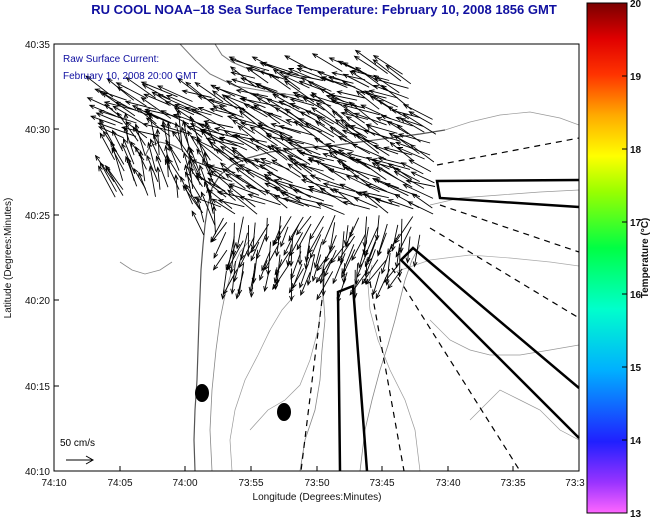 The image size is (651, 518). Describe the element at coordinates (636, 441) in the screenshot. I see `colorbar-tick-label: 14` at that location.